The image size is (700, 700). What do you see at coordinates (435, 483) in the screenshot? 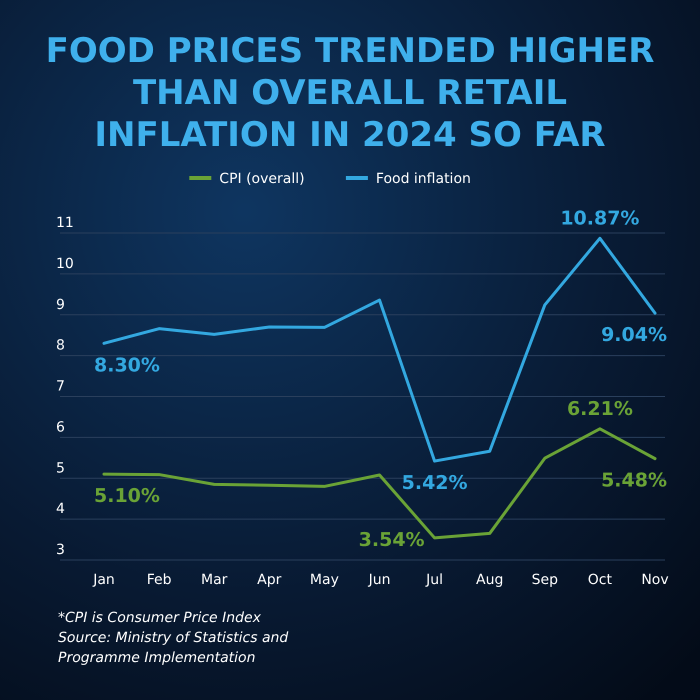
I see `data-label: 5.42%` at bounding box center [435, 483].